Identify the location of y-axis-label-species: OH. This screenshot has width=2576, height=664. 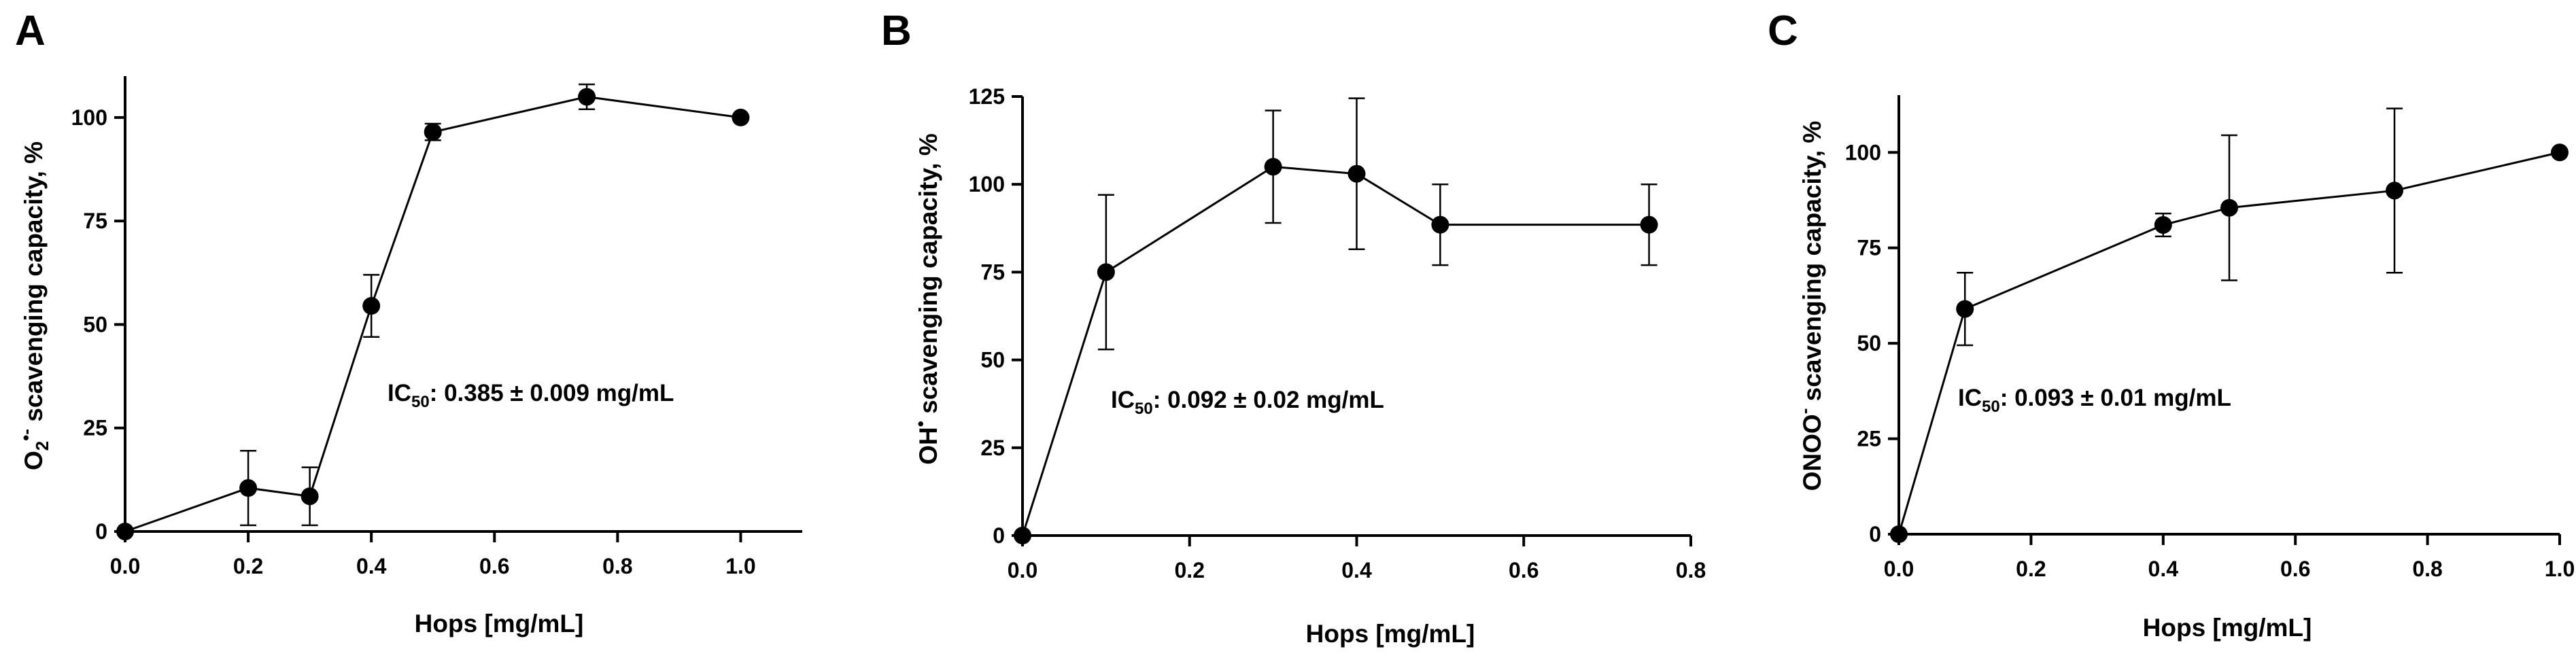
(928, 446).